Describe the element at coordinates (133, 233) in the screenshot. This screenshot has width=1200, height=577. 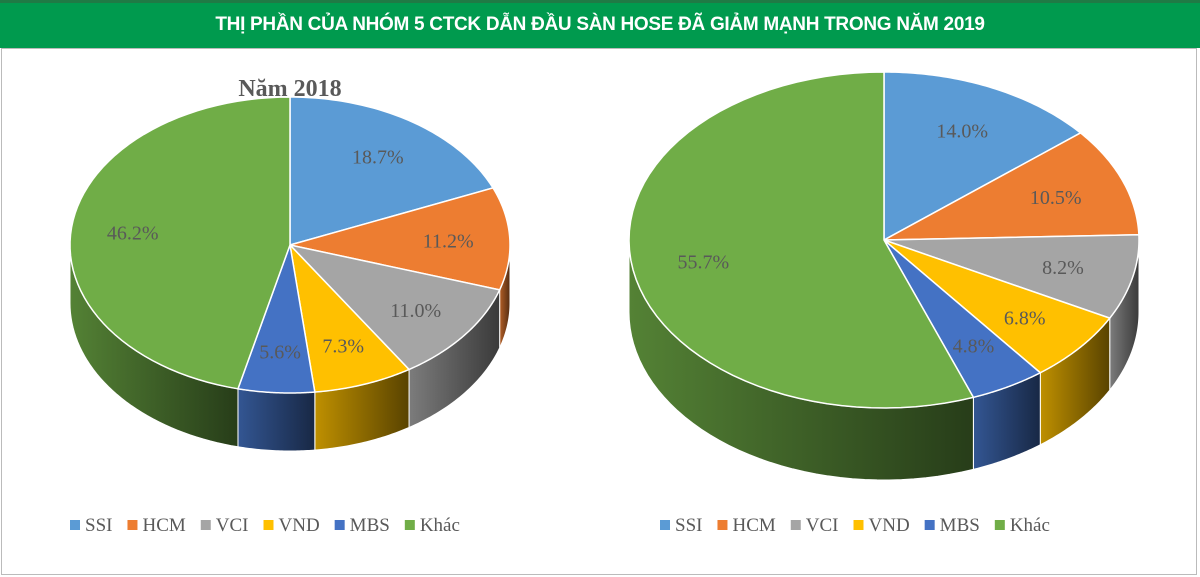
I see `data-label: 46.2%` at that location.